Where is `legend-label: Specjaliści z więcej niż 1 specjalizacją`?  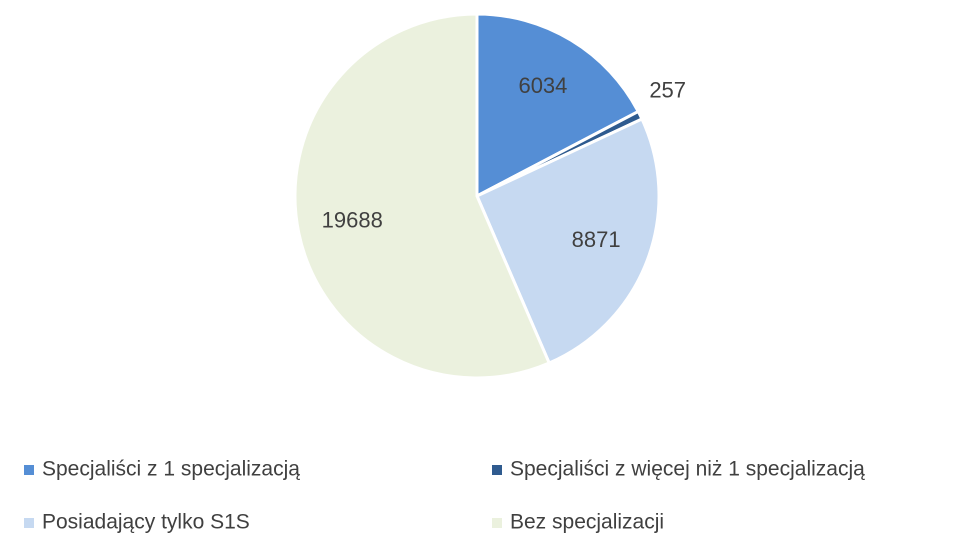 legend-label: Specjaliści z więcej niż 1 specjalizacją is located at coordinates (687, 469).